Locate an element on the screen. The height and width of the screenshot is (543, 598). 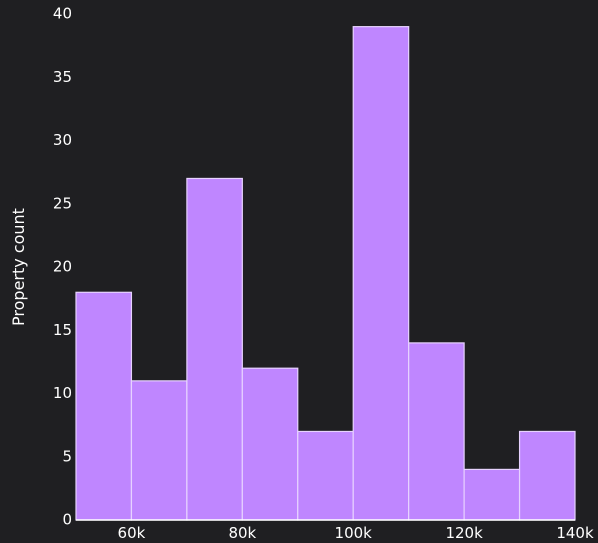
y-tick-label: 10 is located at coordinates (62, 393).